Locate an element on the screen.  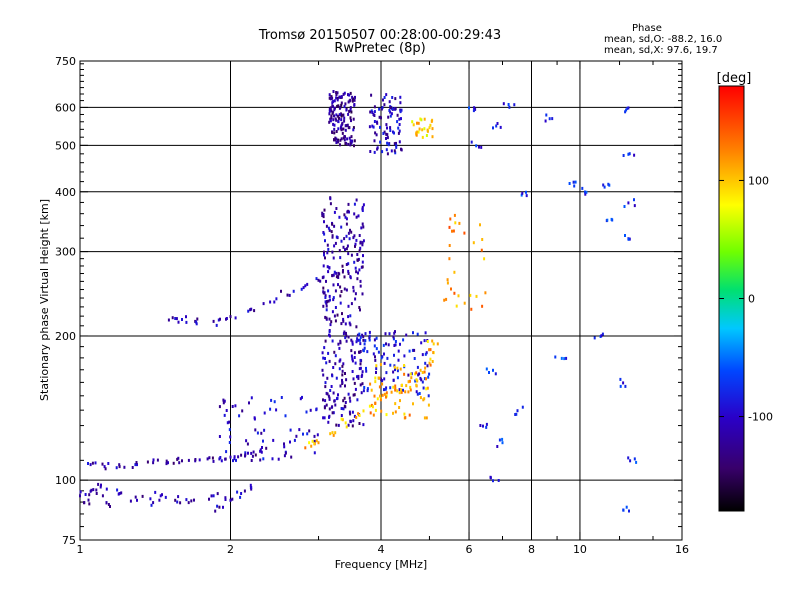
x-tick-label: 2 is located at coordinates (230, 549).